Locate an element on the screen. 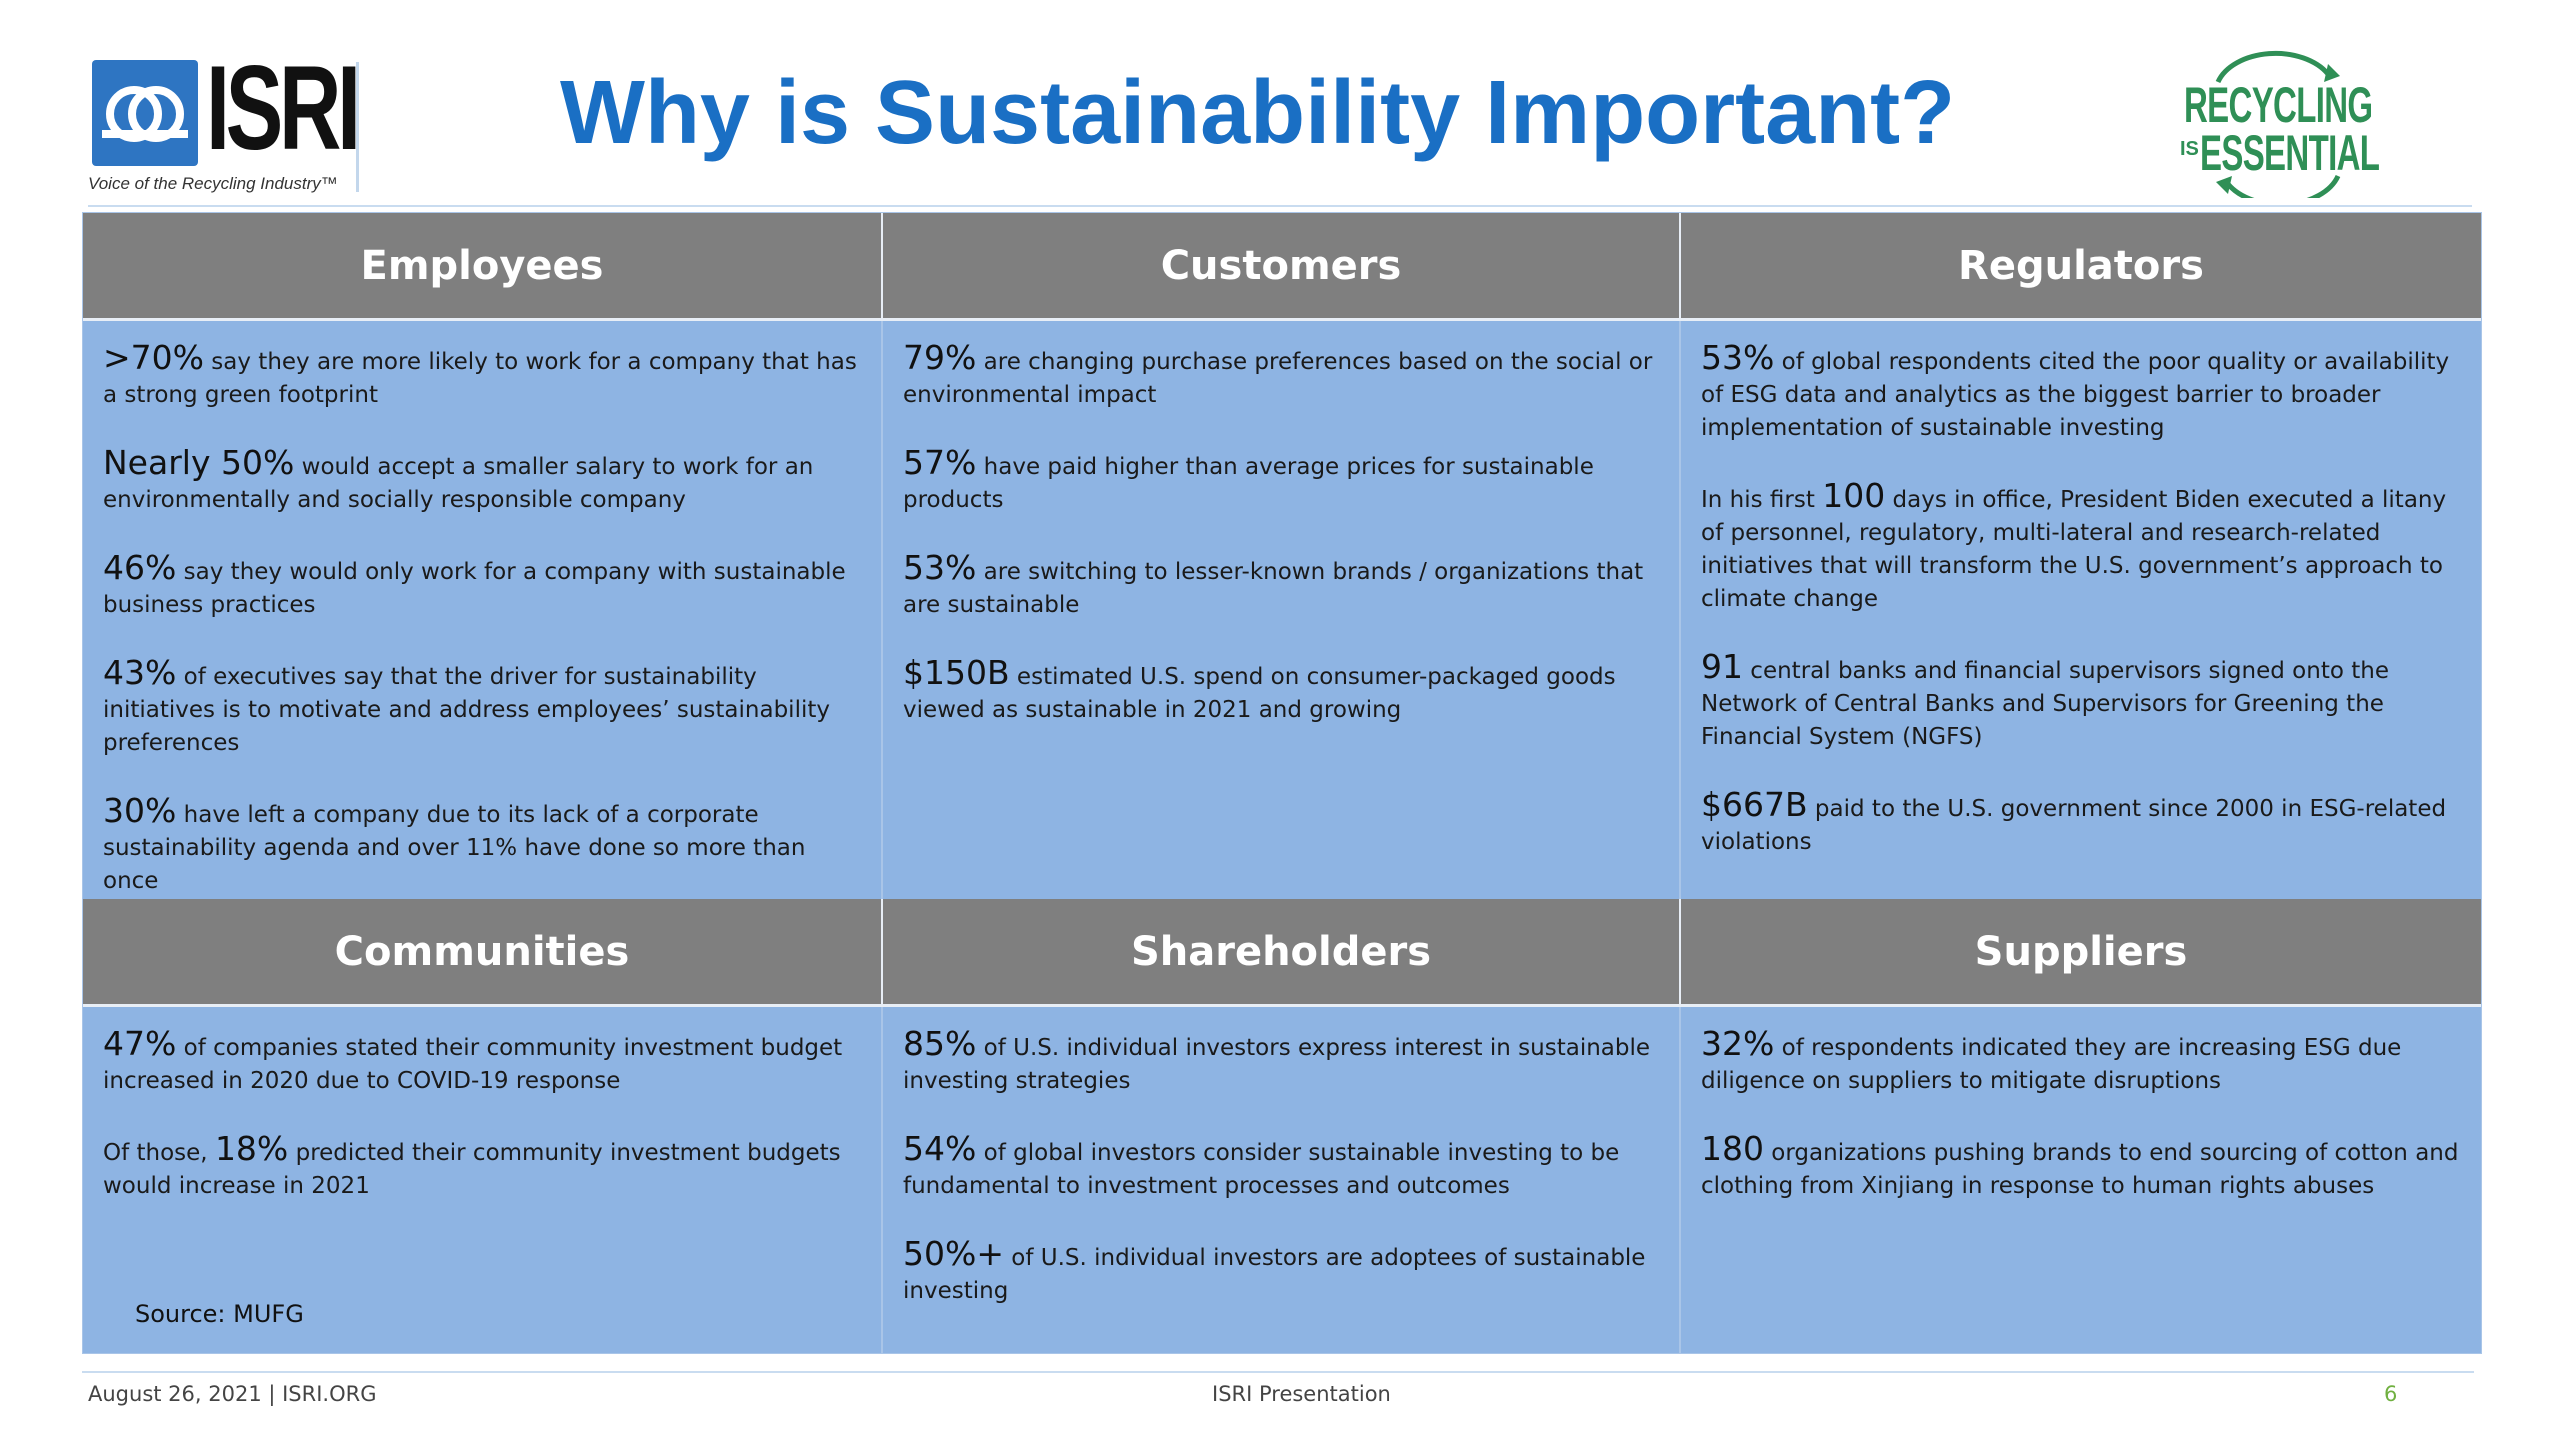 The image size is (2560, 1440). heading-suppliers: Suppliers is located at coordinates (2081, 953).